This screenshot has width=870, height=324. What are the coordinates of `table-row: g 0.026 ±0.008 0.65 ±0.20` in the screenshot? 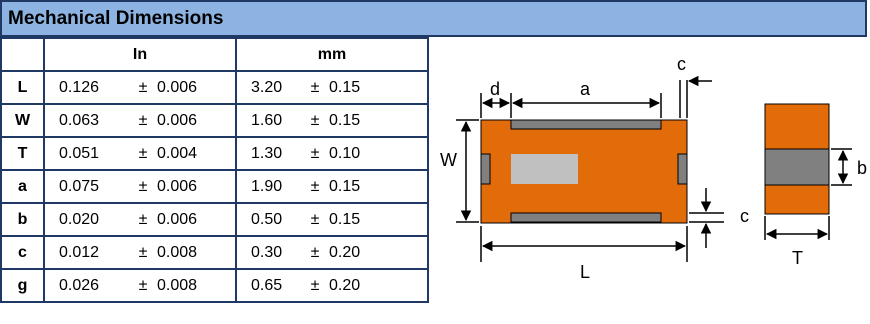 It's located at (214, 285).